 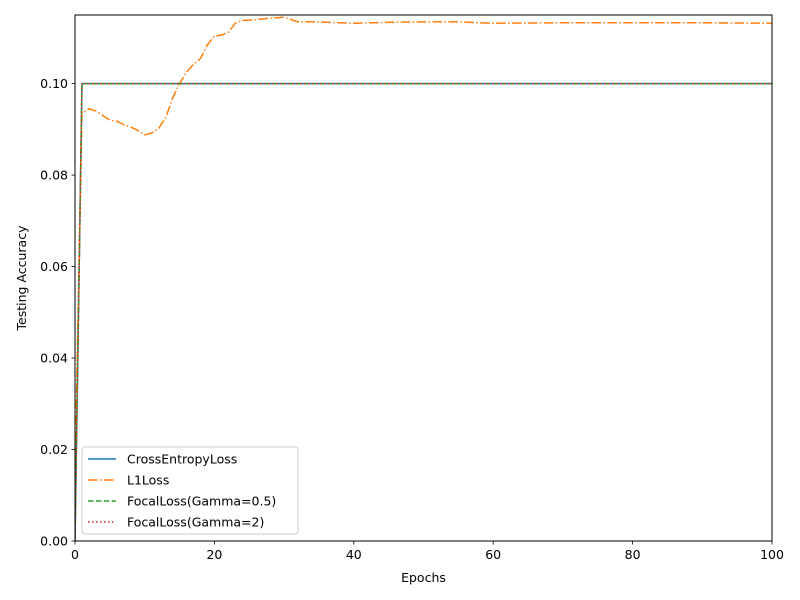 I want to click on y-tick-label: 0.06, so click(x=54, y=266).